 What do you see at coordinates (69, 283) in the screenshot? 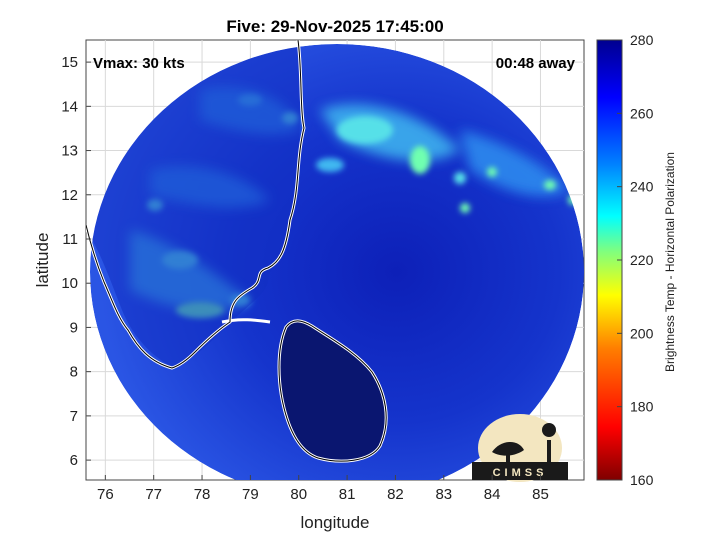
I see `y-tick-label: 10` at bounding box center [69, 283].